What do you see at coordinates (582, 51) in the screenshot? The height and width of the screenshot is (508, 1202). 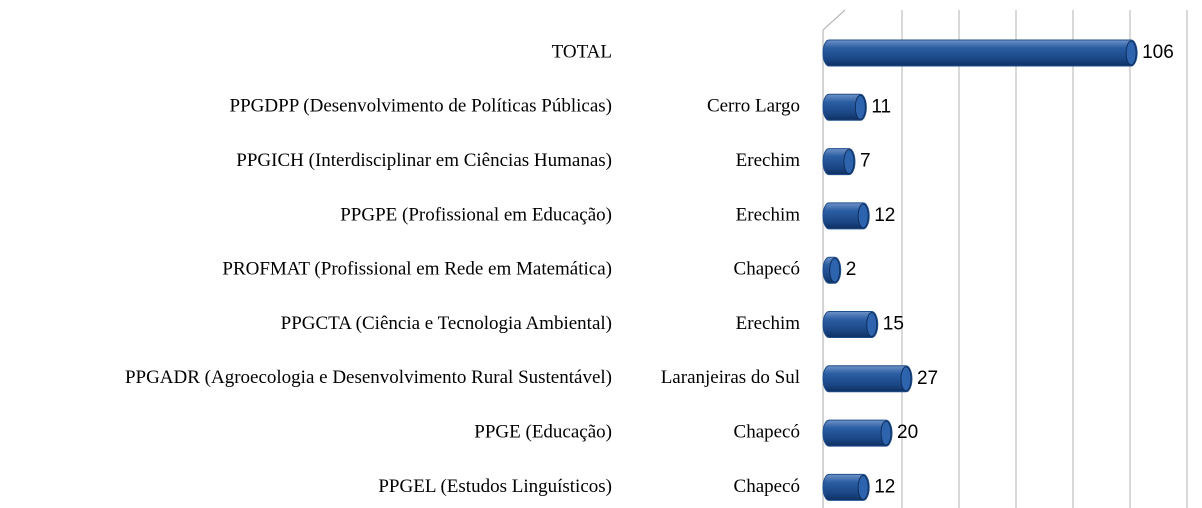 I see `category-label: TOTAL` at bounding box center [582, 51].